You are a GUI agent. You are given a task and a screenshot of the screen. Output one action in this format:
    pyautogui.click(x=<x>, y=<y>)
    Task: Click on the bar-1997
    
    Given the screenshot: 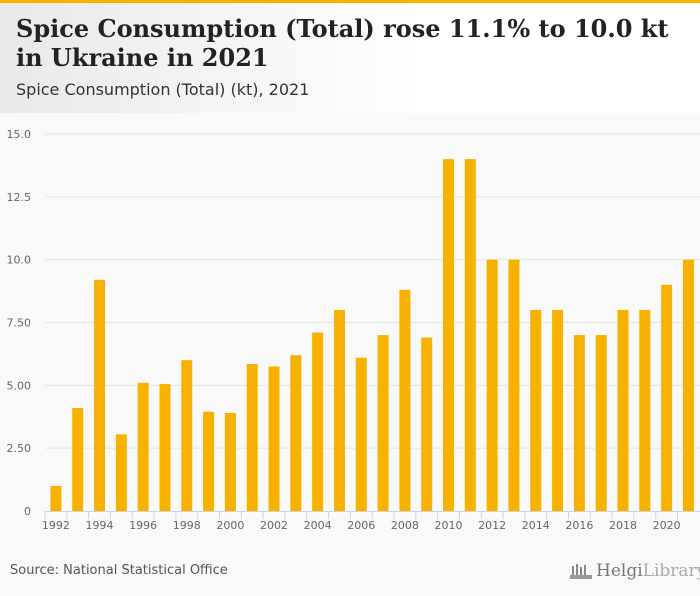 What is the action you would take?
    pyautogui.click(x=165, y=447)
    